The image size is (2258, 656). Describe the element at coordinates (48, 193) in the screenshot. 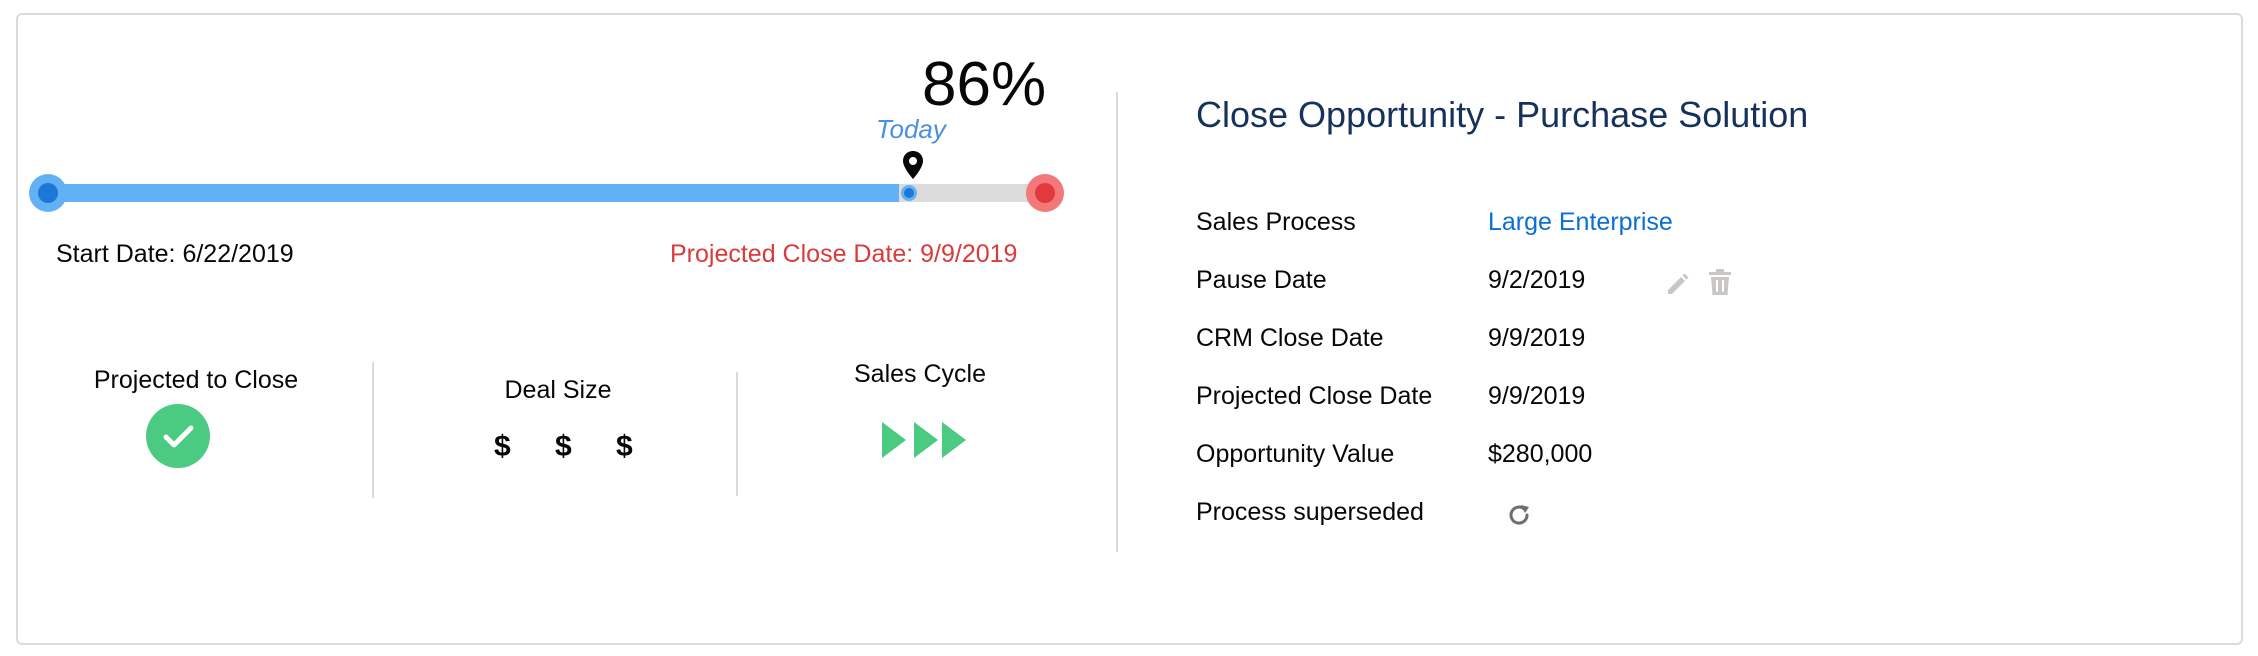

I see `timeline-start-marker` at that location.